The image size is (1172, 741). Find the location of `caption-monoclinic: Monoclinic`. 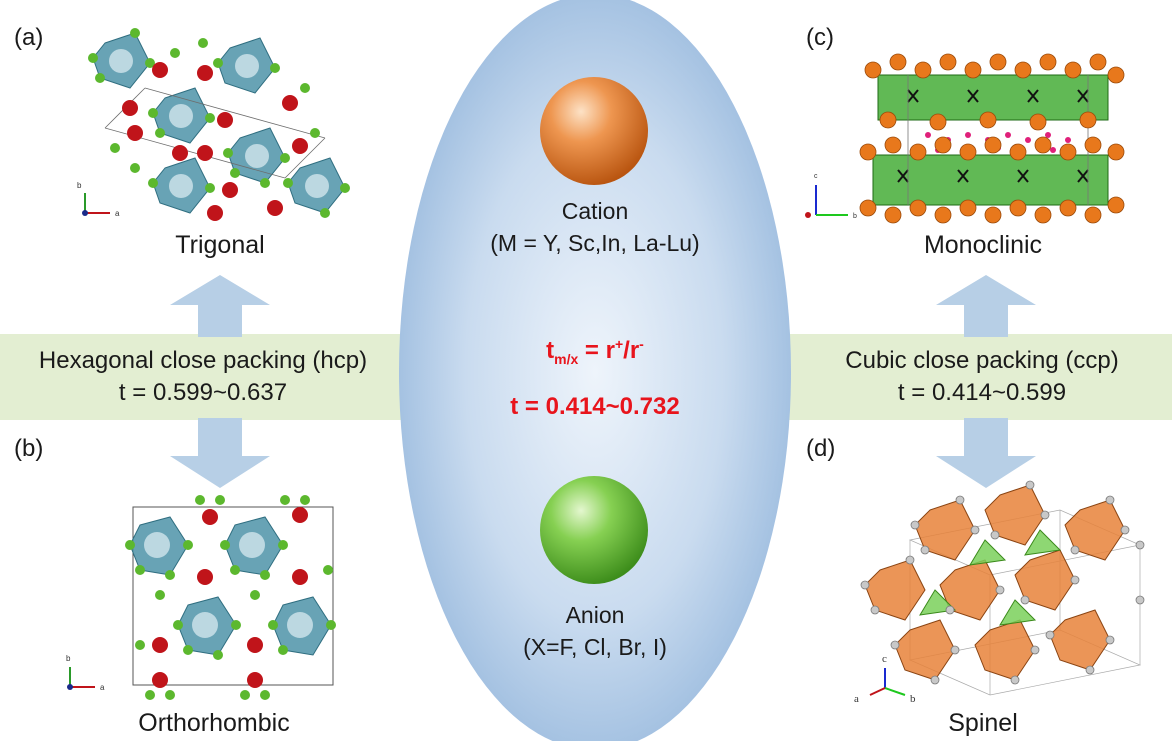

caption-monoclinic: Monoclinic is located at coordinates (983, 245).